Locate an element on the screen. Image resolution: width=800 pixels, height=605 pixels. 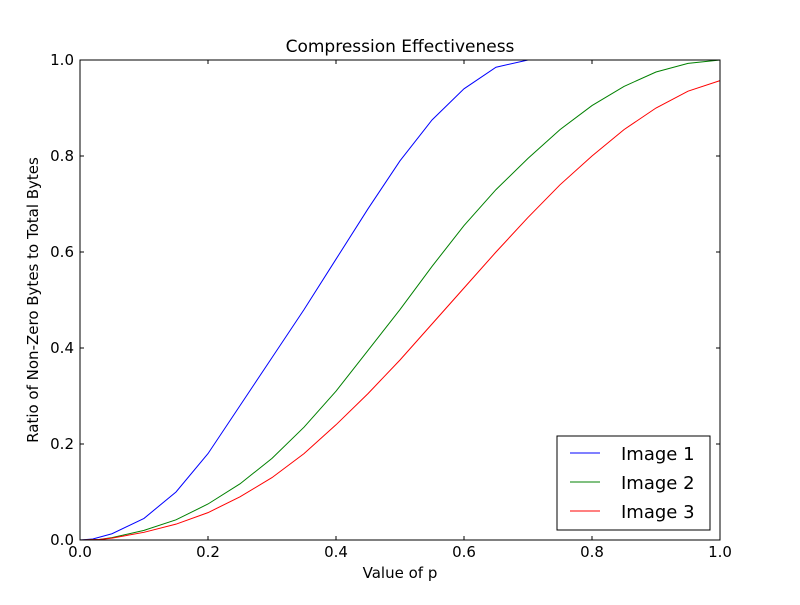
legend-items: Image 1 Image 2 Image 3 is located at coordinates (632, 483).